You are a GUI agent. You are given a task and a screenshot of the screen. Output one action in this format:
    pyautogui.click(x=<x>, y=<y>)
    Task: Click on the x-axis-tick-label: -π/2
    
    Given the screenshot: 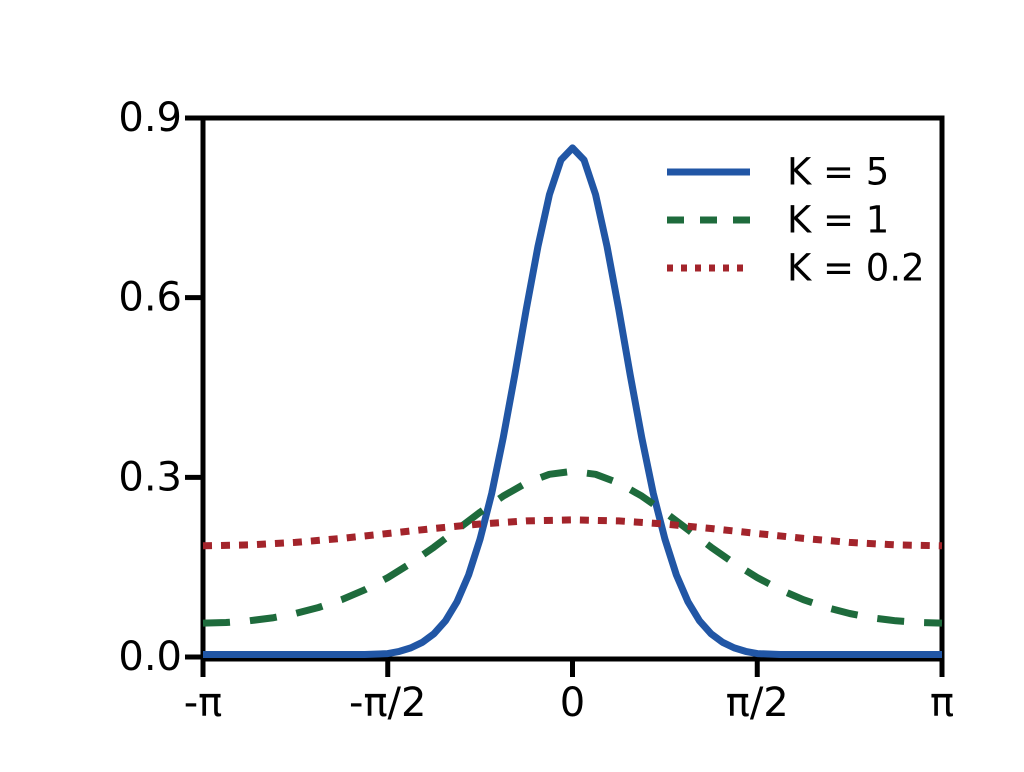 What is the action you would take?
    pyautogui.click(x=387, y=703)
    